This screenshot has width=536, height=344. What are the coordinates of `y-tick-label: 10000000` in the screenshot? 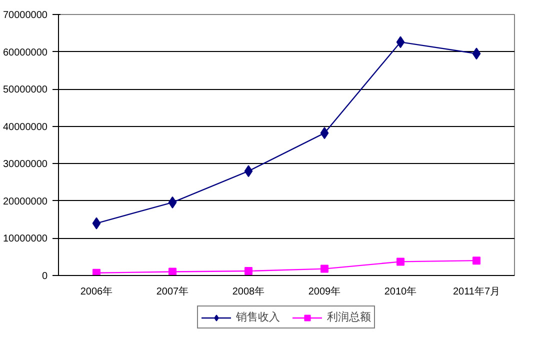 It's located at (25, 239).